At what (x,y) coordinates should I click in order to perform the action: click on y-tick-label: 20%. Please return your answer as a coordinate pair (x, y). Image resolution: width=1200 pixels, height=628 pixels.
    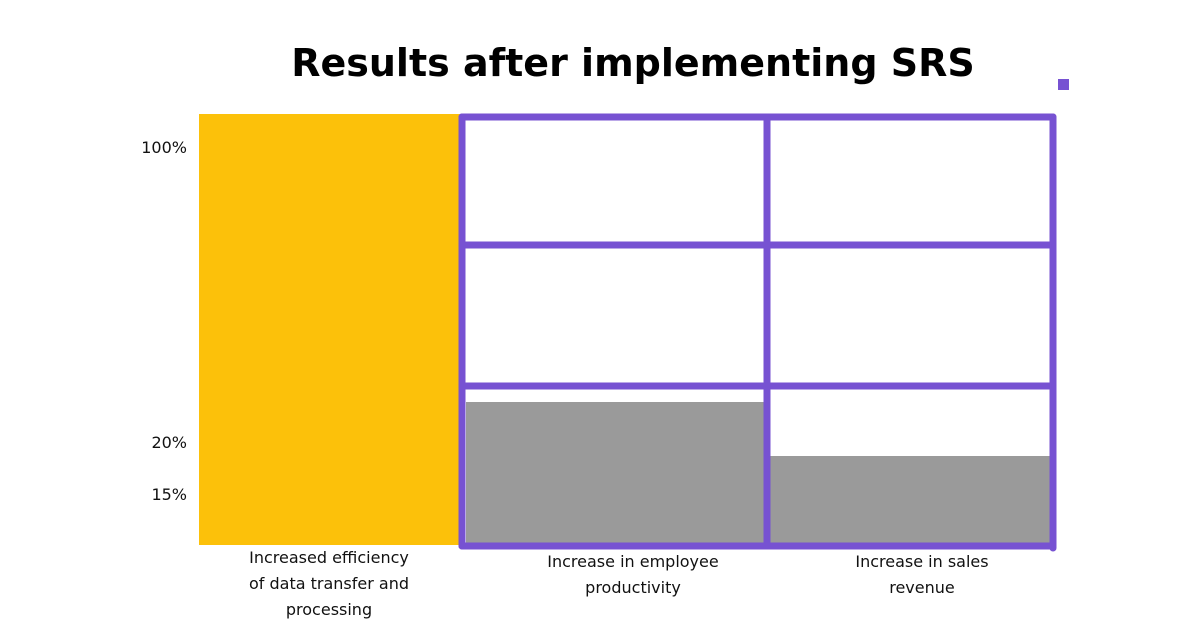
    Looking at the image, I should click on (169, 442).